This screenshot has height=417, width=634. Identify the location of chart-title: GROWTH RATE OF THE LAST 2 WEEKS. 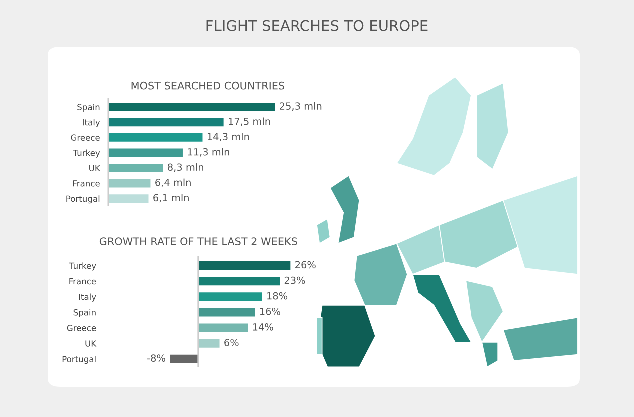
(199, 242).